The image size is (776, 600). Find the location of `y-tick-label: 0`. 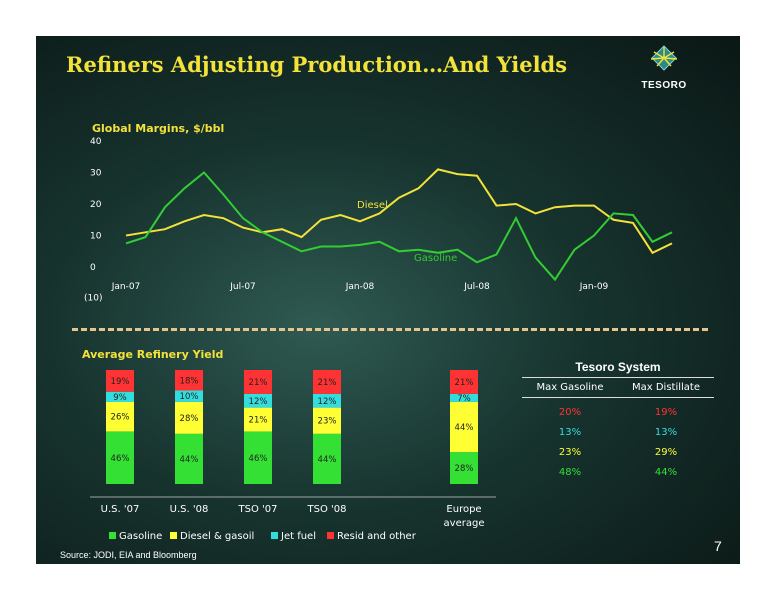

y-tick-label: 0 is located at coordinates (93, 268).